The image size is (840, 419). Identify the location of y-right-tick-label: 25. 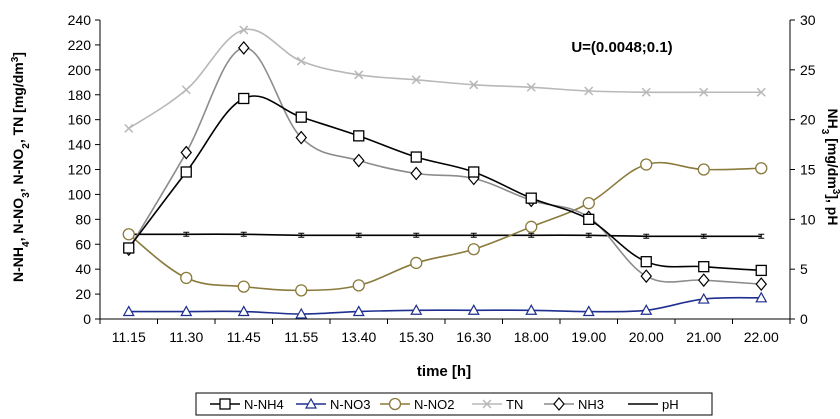
(808, 70).